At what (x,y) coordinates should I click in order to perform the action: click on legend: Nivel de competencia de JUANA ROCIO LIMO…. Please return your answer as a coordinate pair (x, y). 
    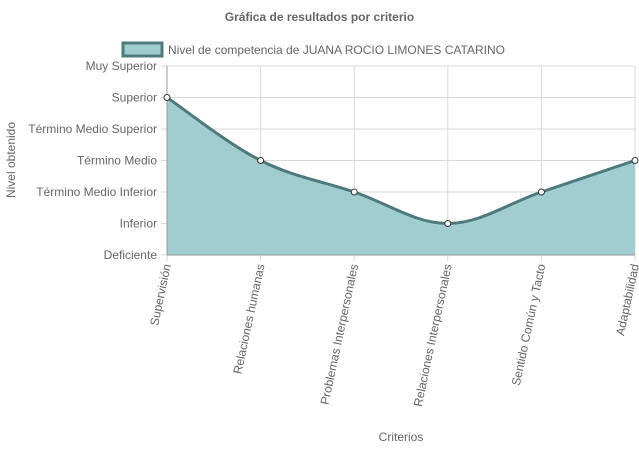
    Looking at the image, I should click on (313, 49).